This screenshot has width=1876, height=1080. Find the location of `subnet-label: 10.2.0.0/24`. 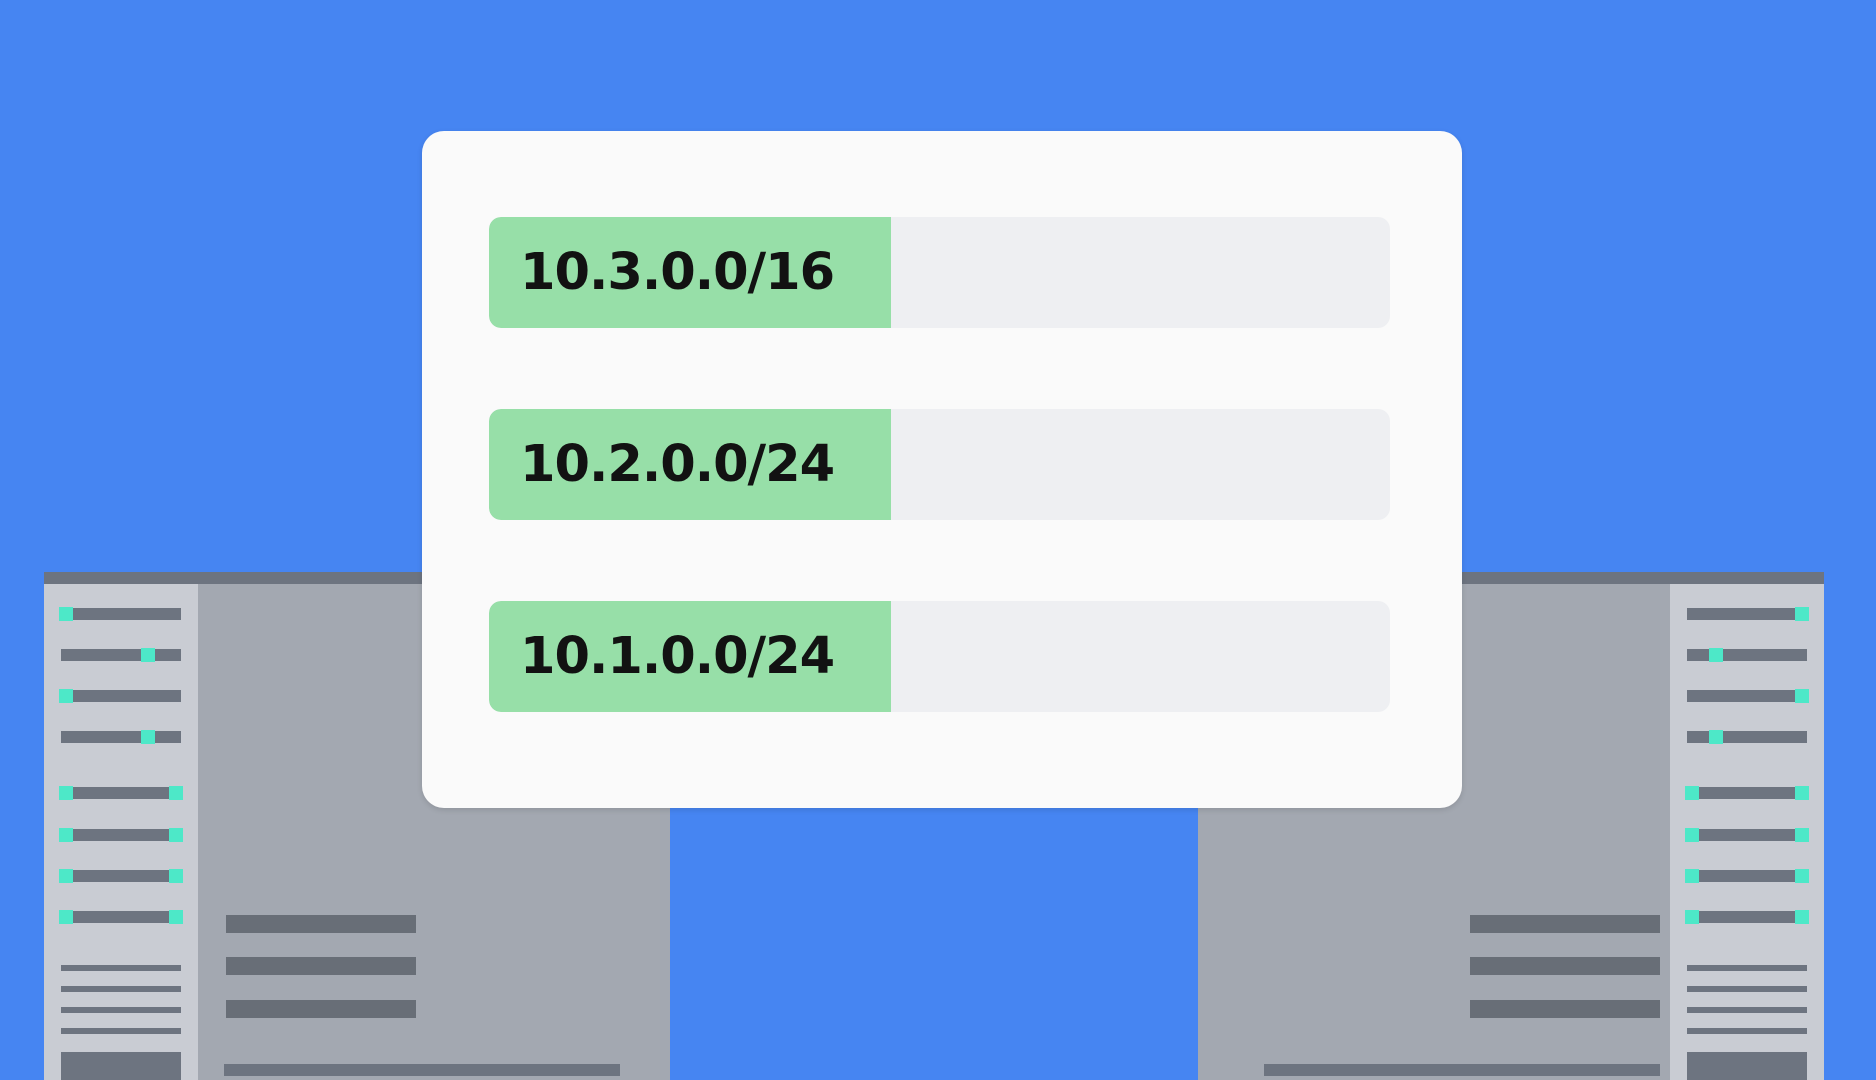

subnet-label: 10.2.0.0/24 is located at coordinates (677, 464).